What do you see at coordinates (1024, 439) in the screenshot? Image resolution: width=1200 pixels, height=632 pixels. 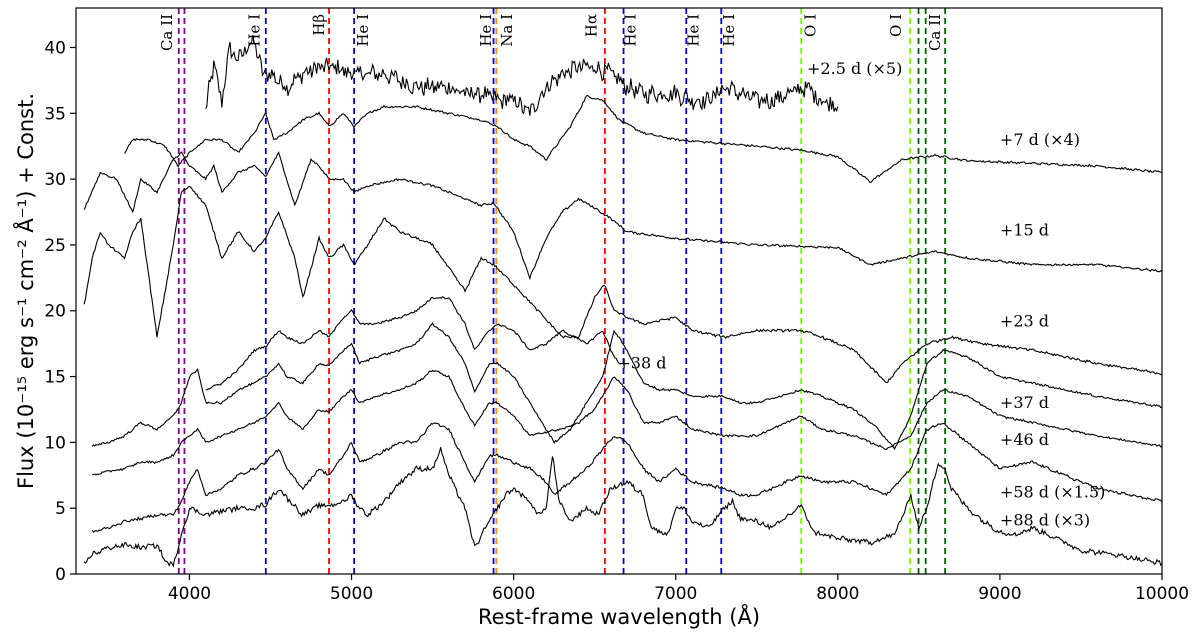 I see `spectrum-epoch-label: +46 d` at bounding box center [1024, 439].